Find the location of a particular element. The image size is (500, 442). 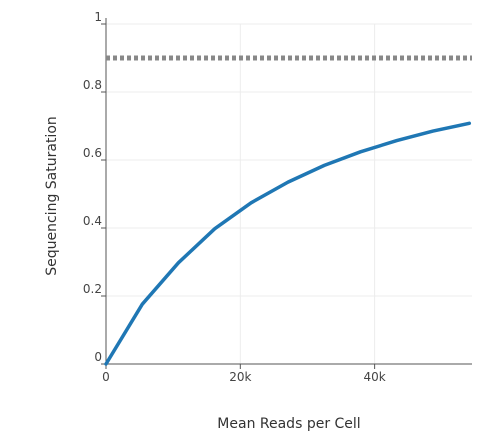

x-tick-label-1: 20k is located at coordinates (240, 377).